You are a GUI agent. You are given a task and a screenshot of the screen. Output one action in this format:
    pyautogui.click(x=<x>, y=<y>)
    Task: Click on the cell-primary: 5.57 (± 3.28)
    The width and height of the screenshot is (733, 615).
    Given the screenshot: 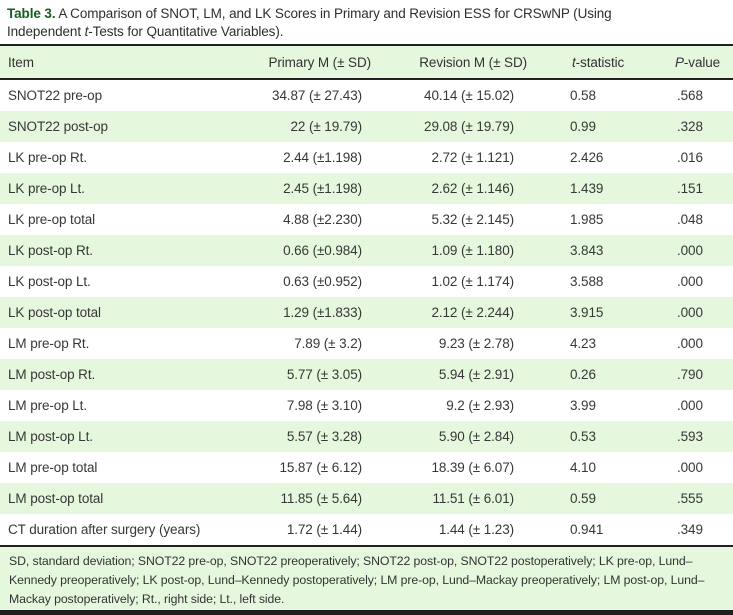 What is the action you would take?
    pyautogui.click(x=324, y=436)
    